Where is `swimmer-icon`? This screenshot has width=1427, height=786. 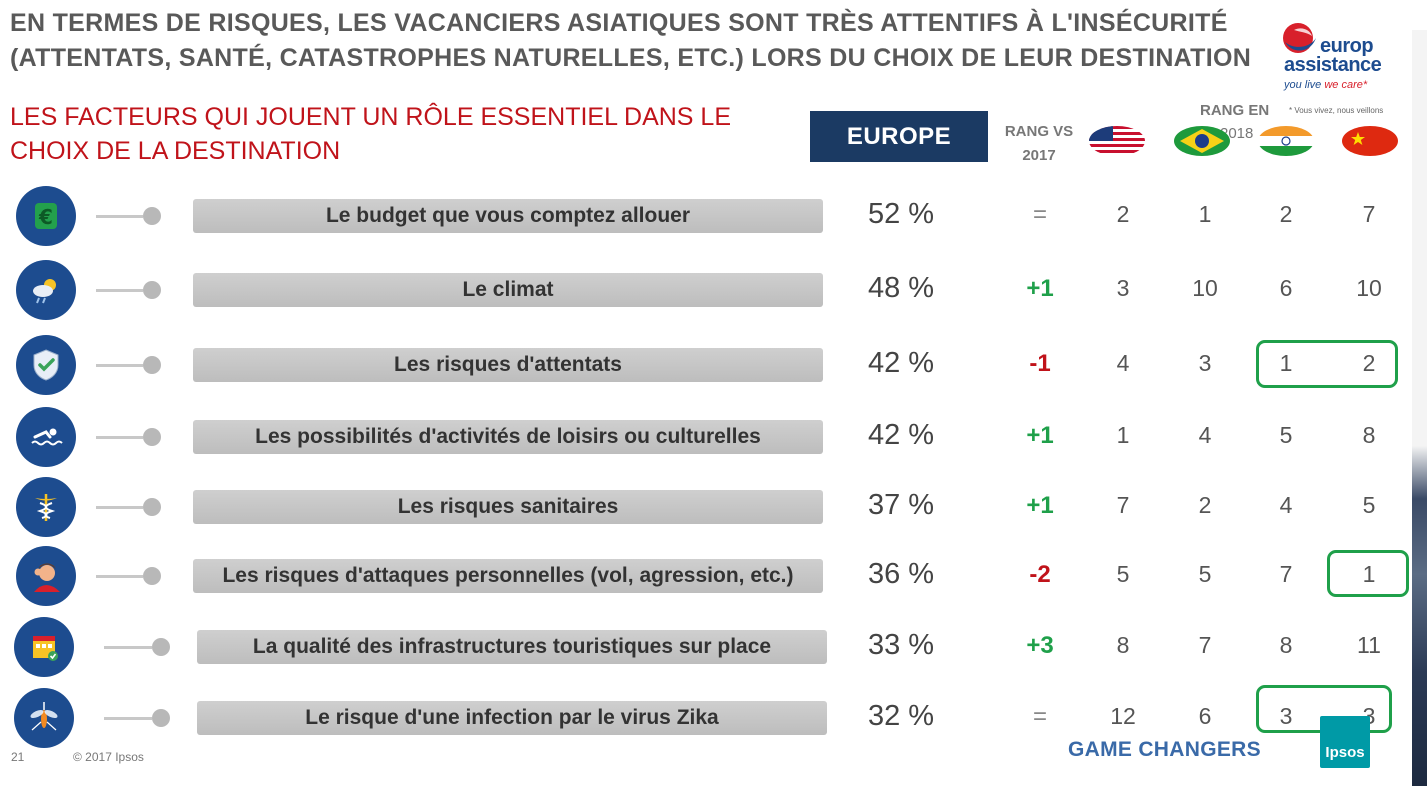
swimmer-icon is located at coordinates (46, 437).